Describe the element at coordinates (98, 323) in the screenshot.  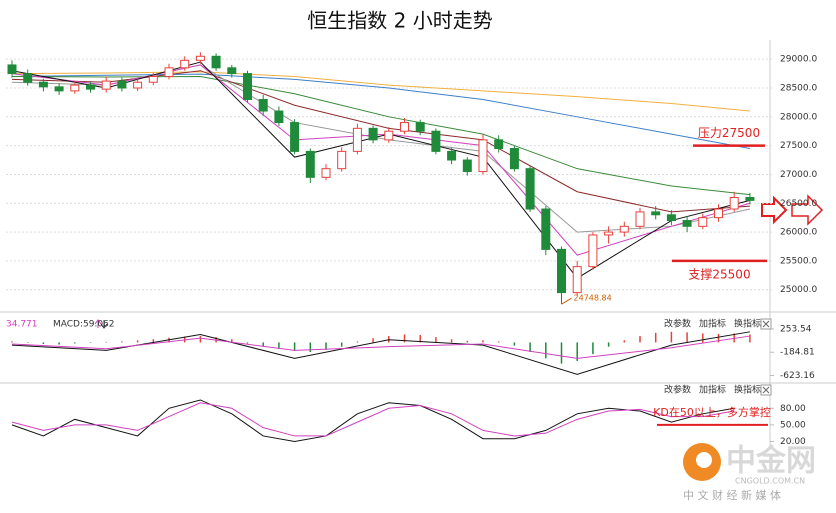
I see `arrow-up` at that location.